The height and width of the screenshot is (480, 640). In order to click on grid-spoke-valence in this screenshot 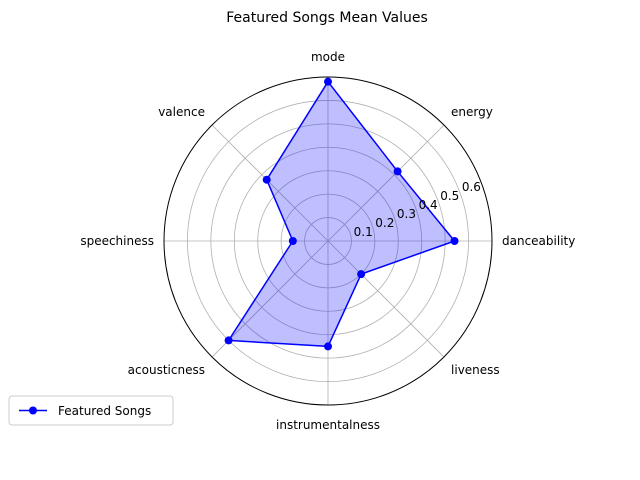, I will do `click(270, 183)`.